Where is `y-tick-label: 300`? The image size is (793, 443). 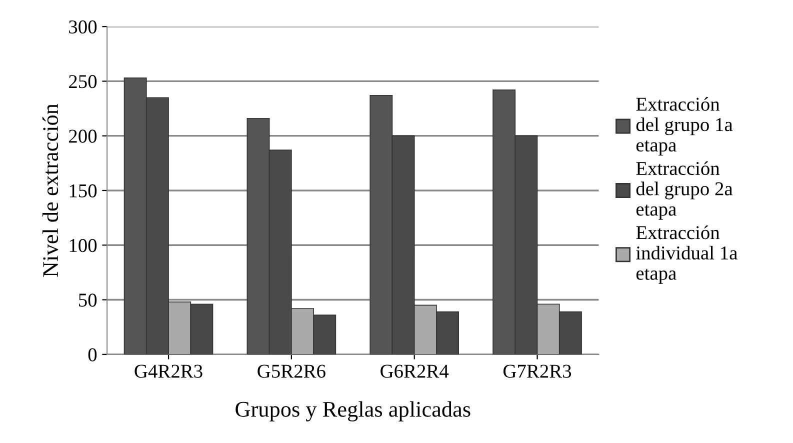 y-tick-label: 300 is located at coordinates (83, 27).